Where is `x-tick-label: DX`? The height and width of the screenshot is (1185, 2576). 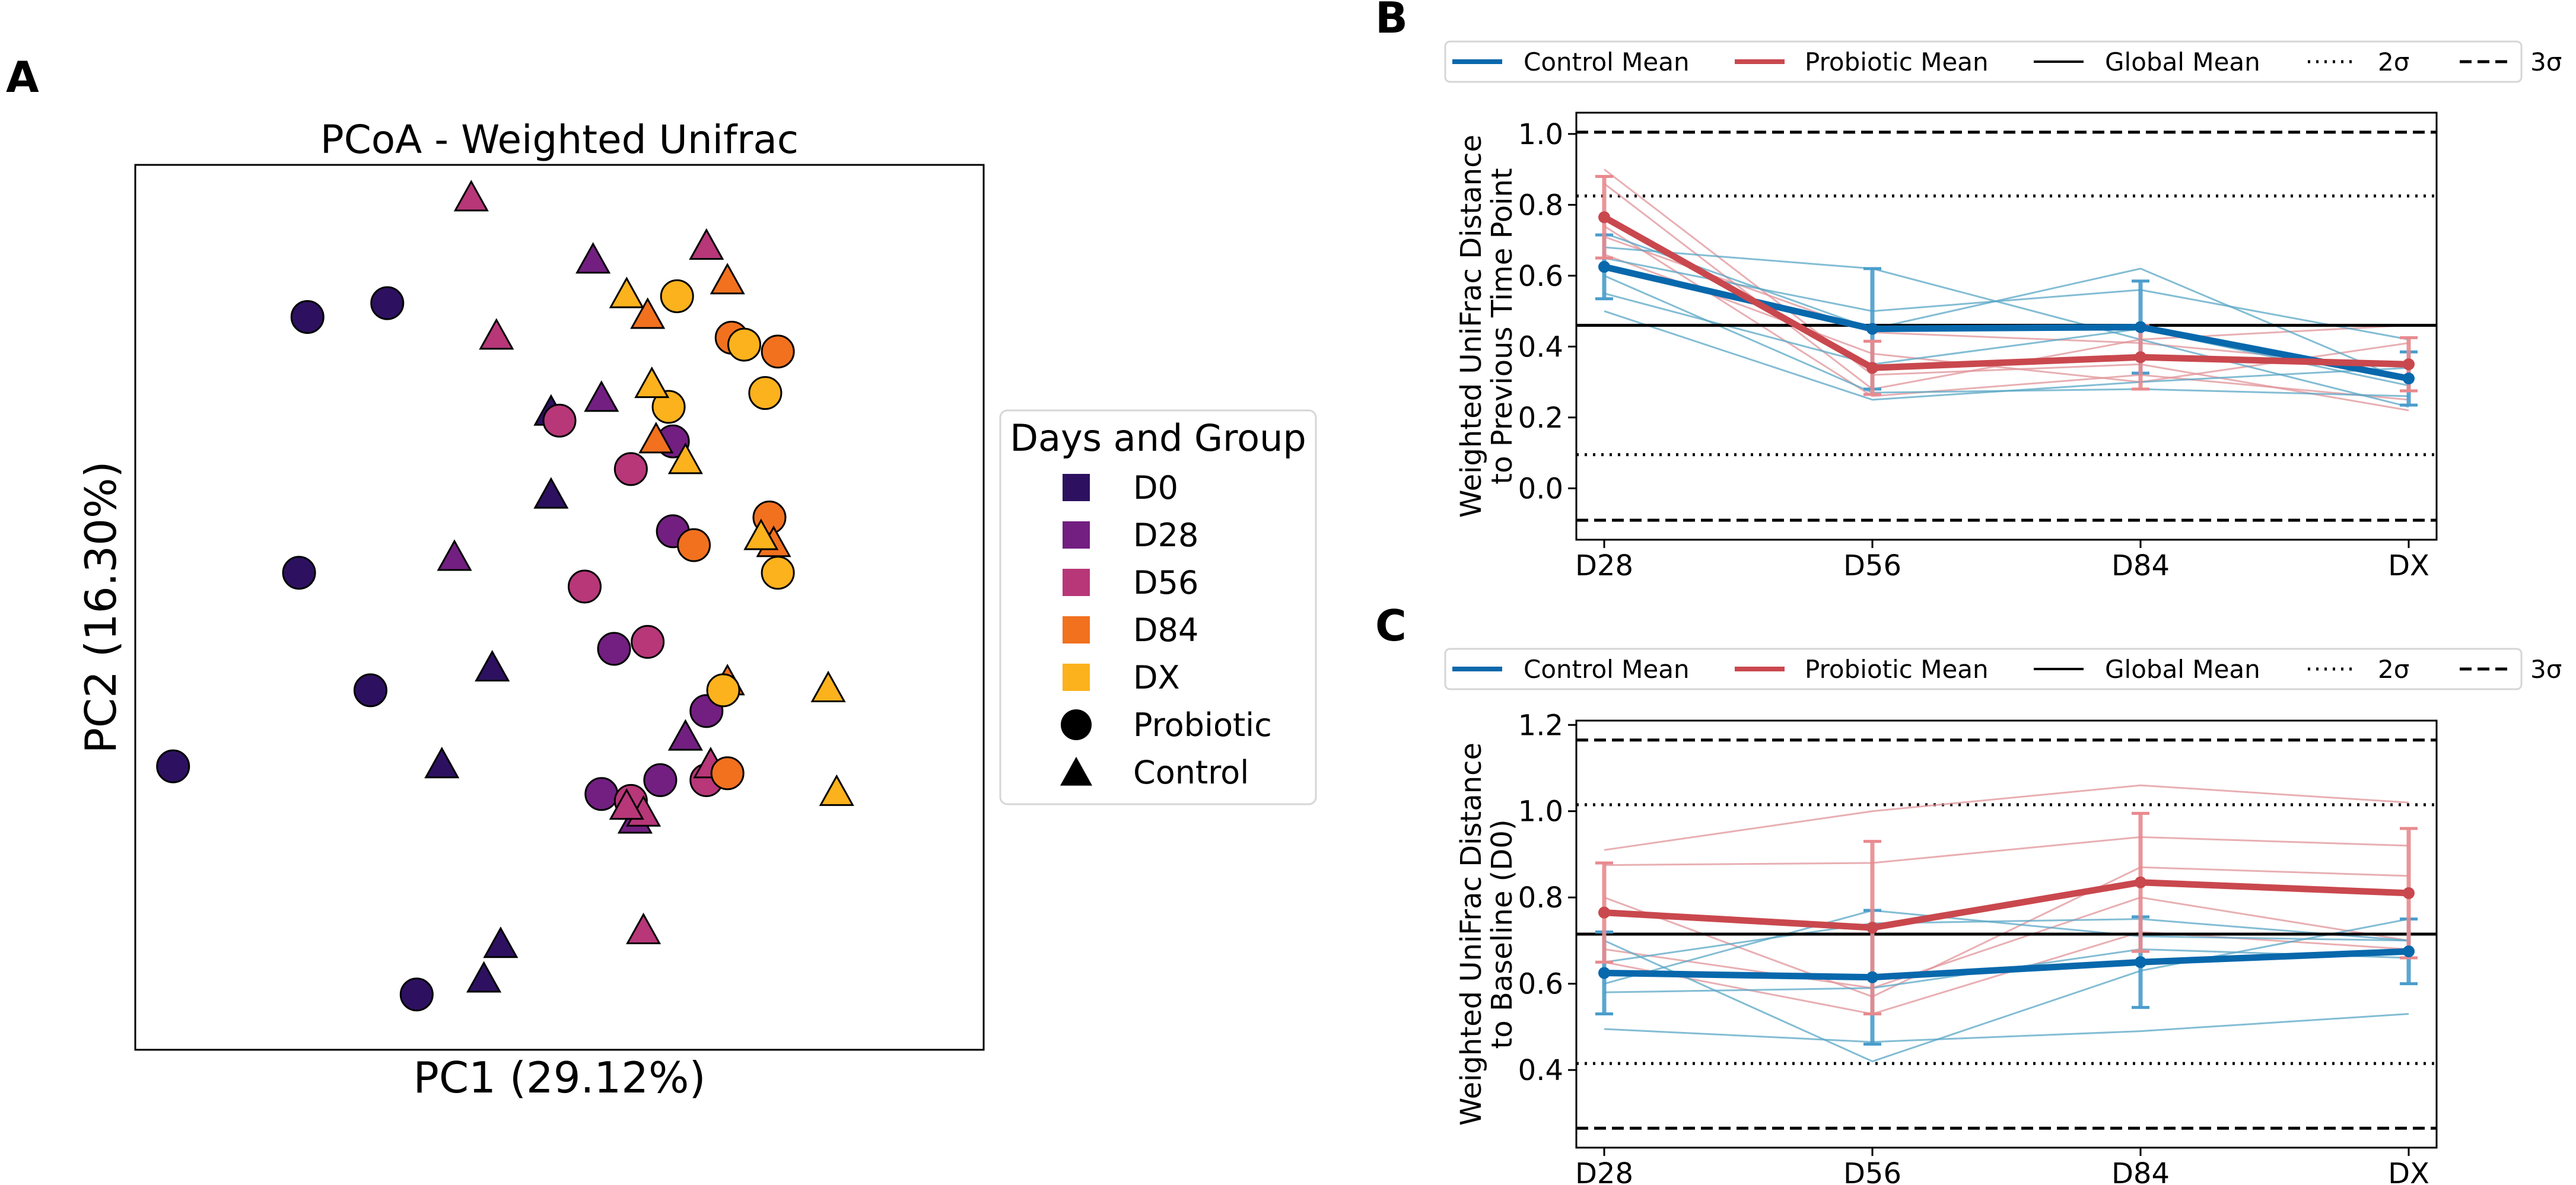 x-tick-label: DX is located at coordinates (2408, 1171).